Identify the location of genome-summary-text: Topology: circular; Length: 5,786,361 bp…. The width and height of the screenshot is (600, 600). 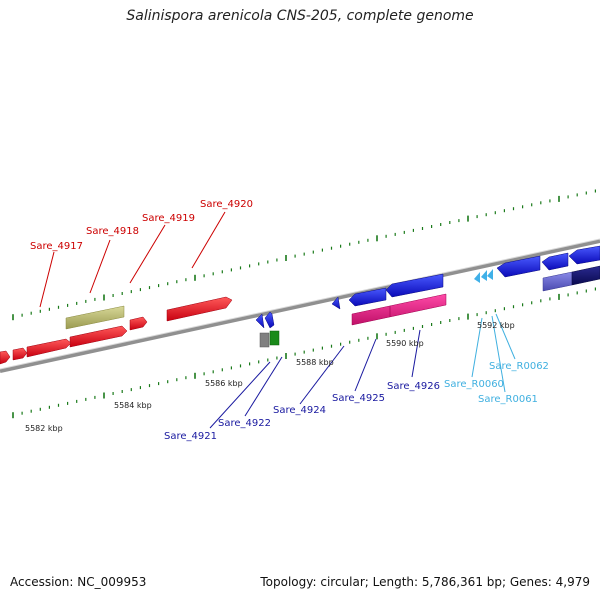
(425, 582).